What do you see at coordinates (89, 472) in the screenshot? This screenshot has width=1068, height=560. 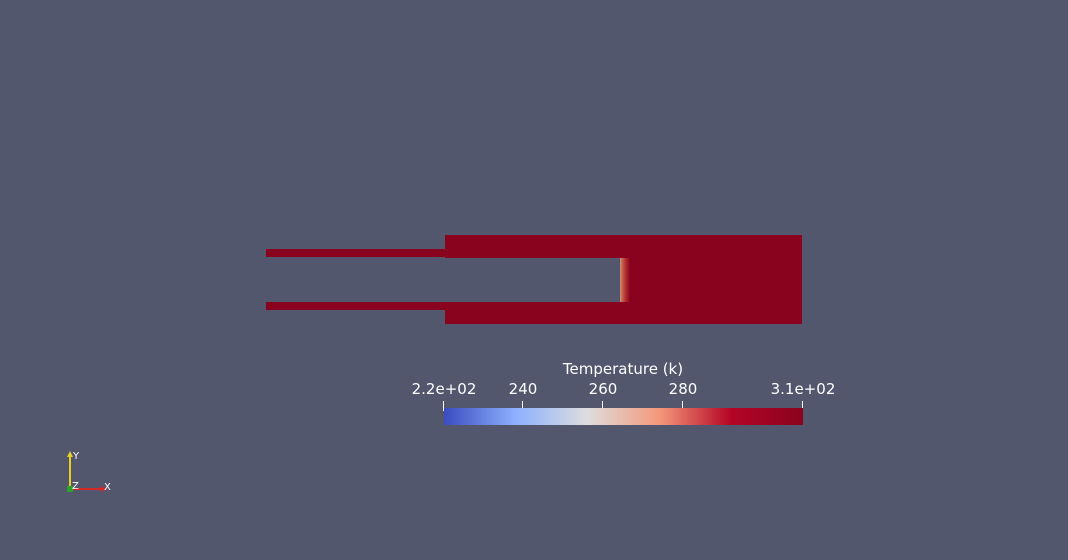 I see `orientation-axes: Y Z X` at bounding box center [89, 472].